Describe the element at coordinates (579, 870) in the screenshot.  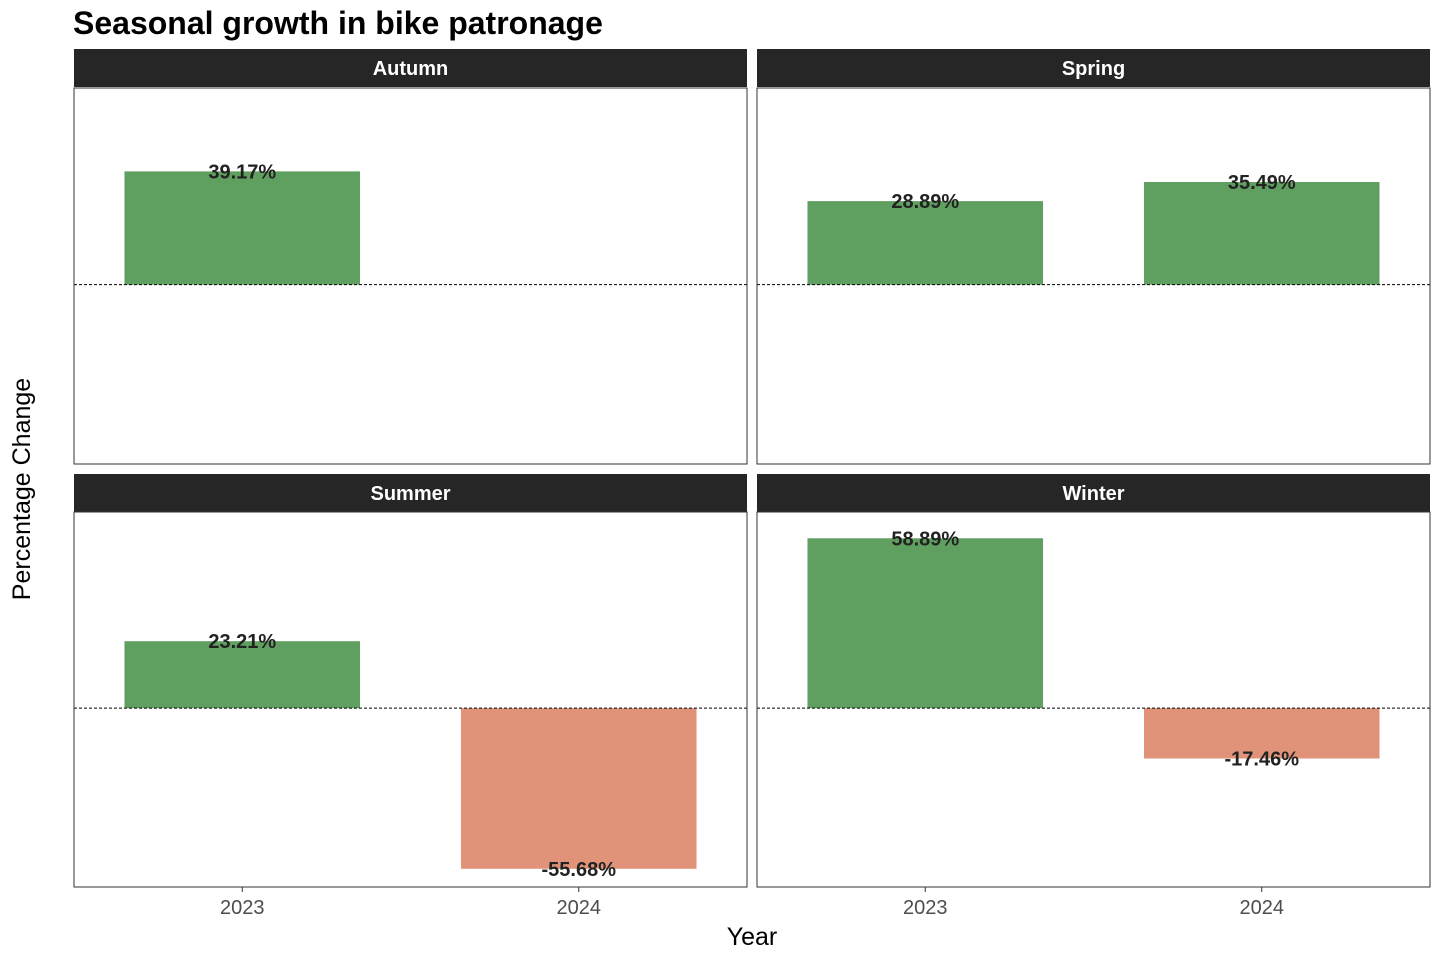
I see `data-label-summer-2024: -55.68%` at that location.